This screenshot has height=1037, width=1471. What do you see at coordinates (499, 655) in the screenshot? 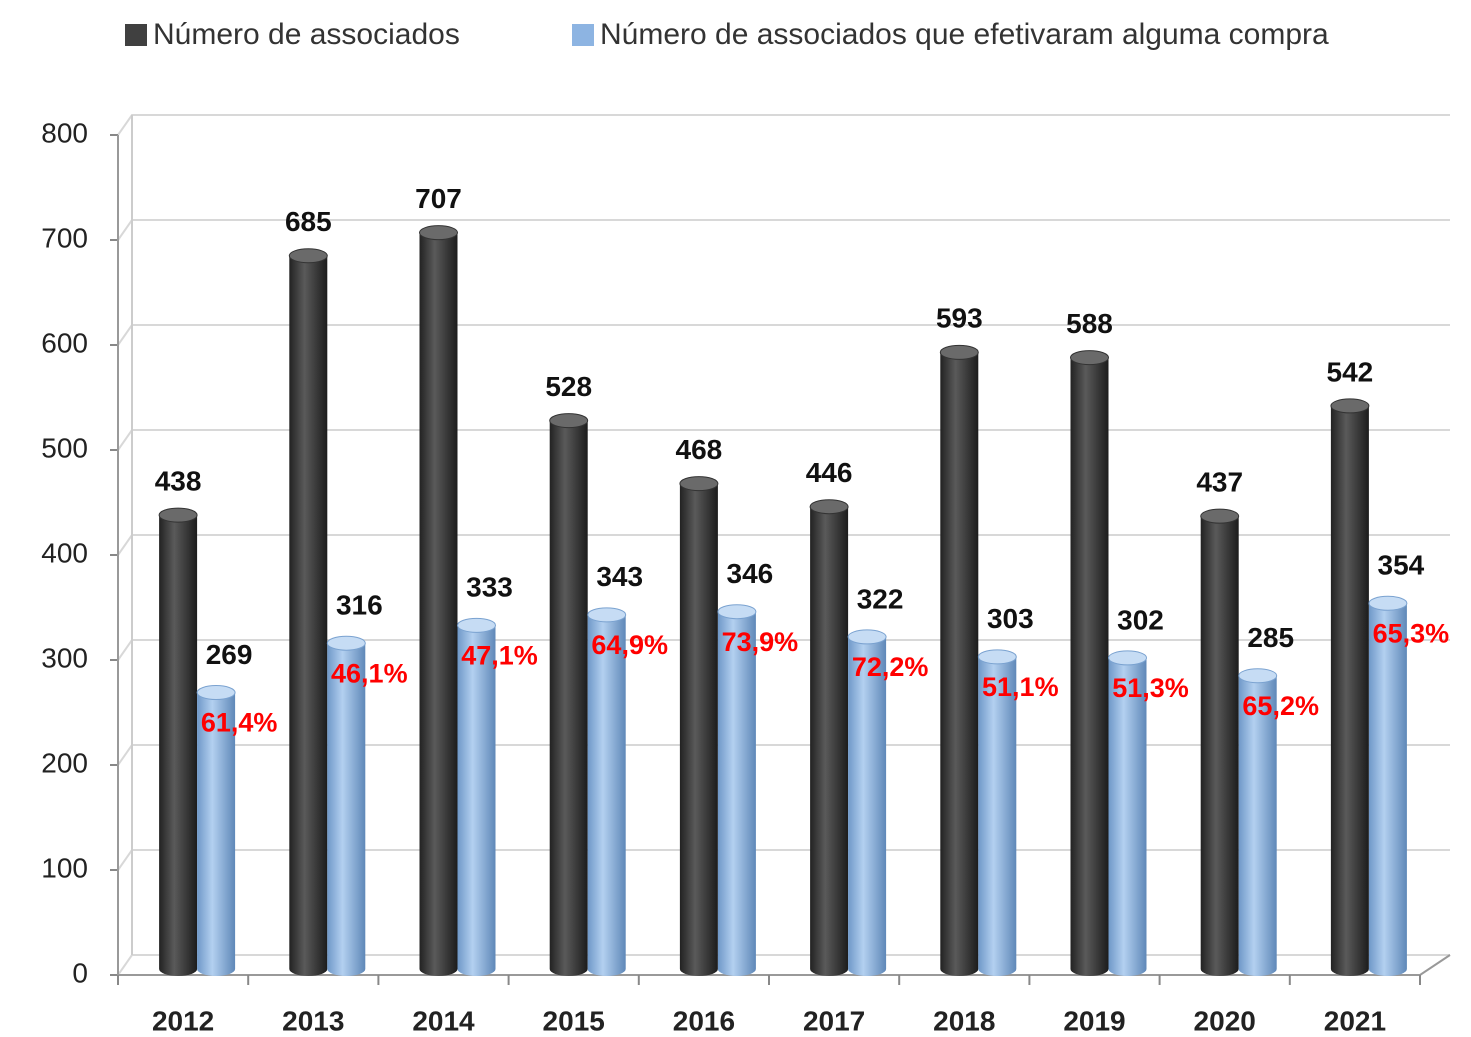
I see `percent-label: 47,1%` at bounding box center [499, 655].